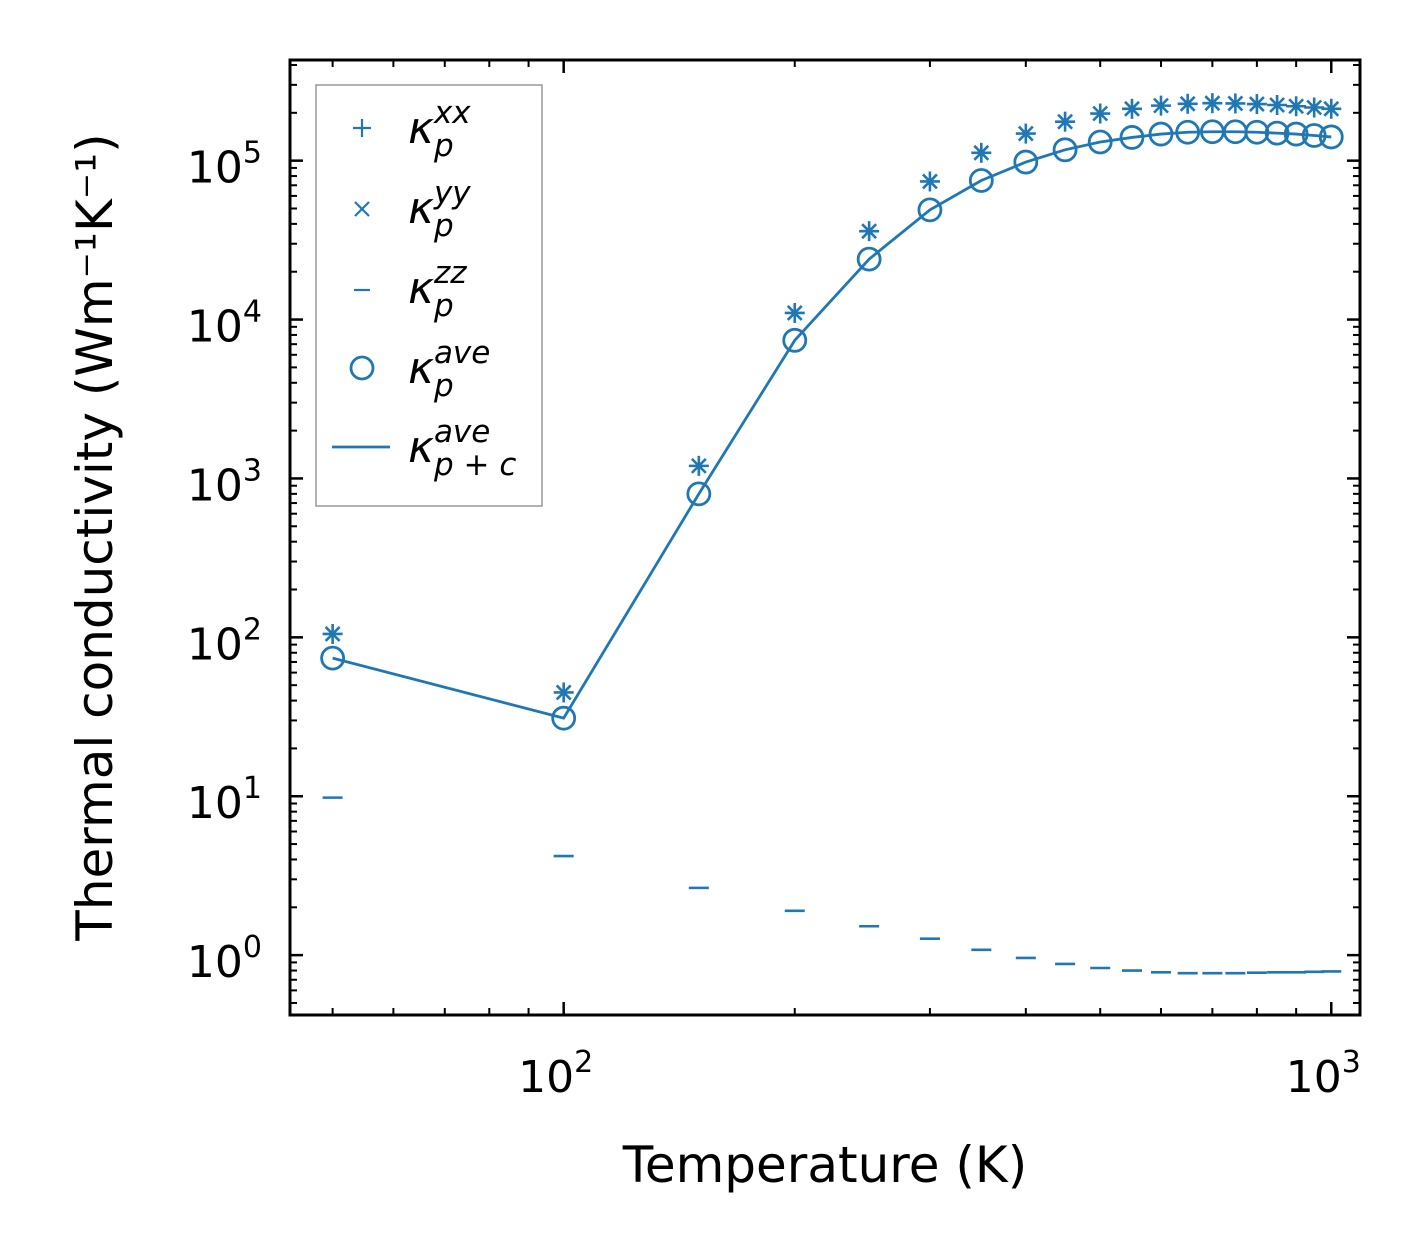  I want to click on y-axis-label: Thermal conductivity (Wm⁻¹K⁻¹), so click(95, 537).